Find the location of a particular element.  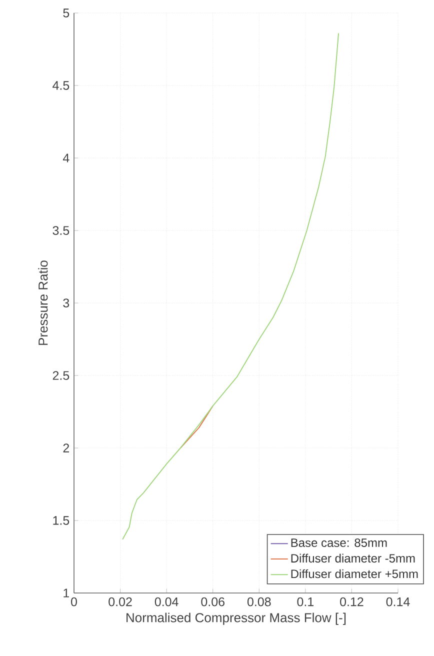

x-axis-title: Normalised Compressor Mass Flow [-] is located at coordinates (236, 618).